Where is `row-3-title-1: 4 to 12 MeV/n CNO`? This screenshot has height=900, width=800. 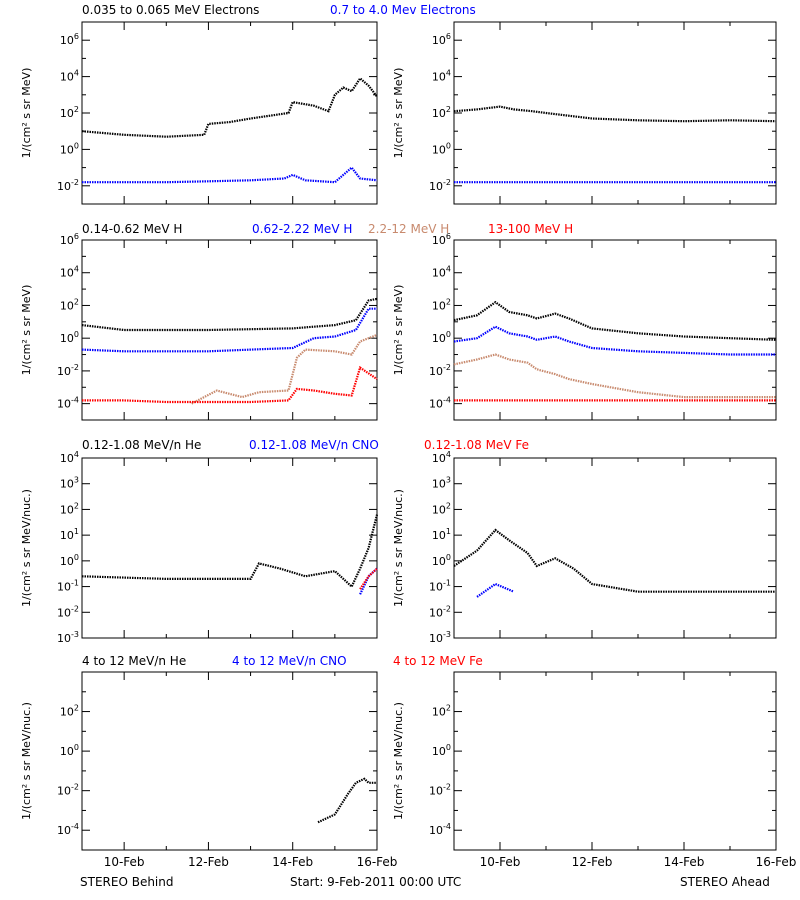 row-3-title-1: 4 to 12 MeV/n CNO is located at coordinates (289, 661).